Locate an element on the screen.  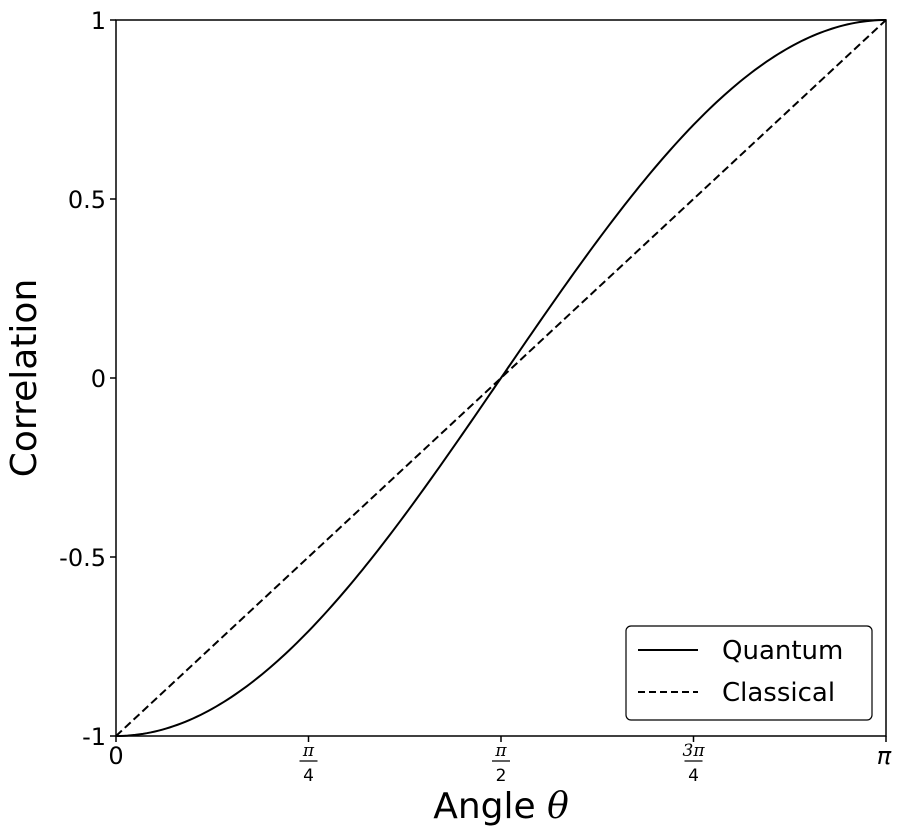
y-tick-label: 0.5 is located at coordinates (87, 200).